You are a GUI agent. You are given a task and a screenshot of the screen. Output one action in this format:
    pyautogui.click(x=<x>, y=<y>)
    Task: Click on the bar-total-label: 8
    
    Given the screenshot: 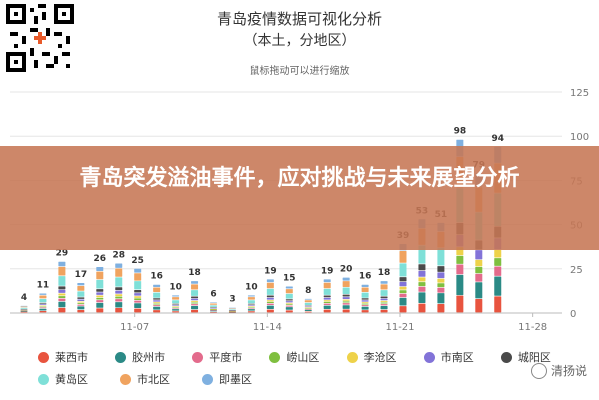 What is the action you would take?
    pyautogui.click(x=308, y=291)
    